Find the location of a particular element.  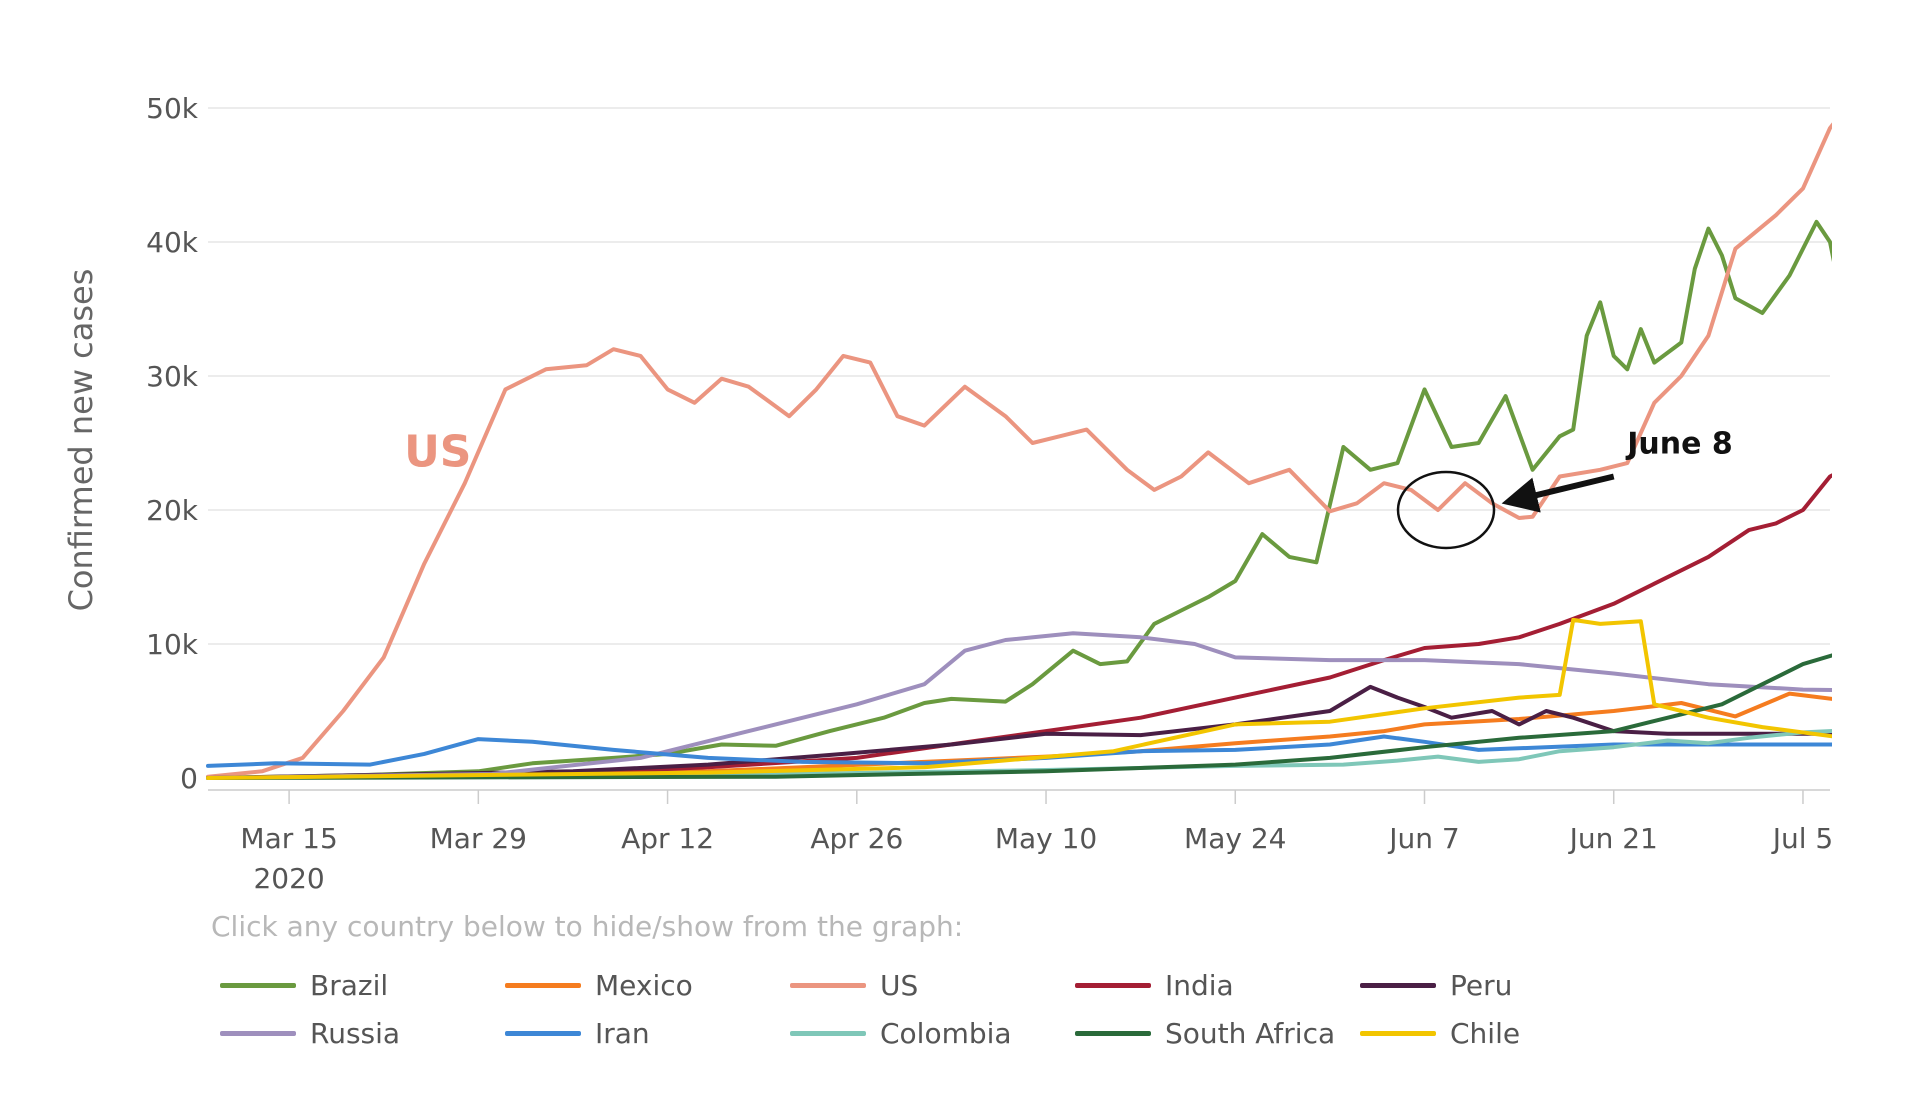

legend-label: South Africa is located at coordinates (1250, 1033).